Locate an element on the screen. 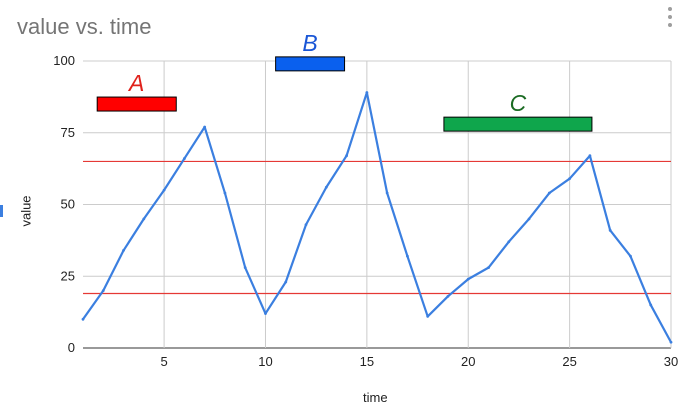 The image size is (690, 418). annotation-label: C is located at coordinates (518, 103).